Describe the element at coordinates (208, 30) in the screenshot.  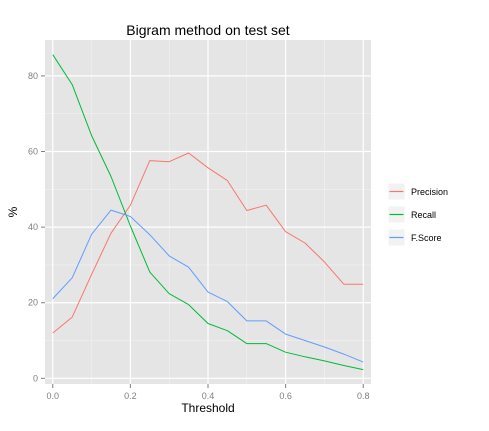
I see `chart-title: Bigram method on test set` at that location.